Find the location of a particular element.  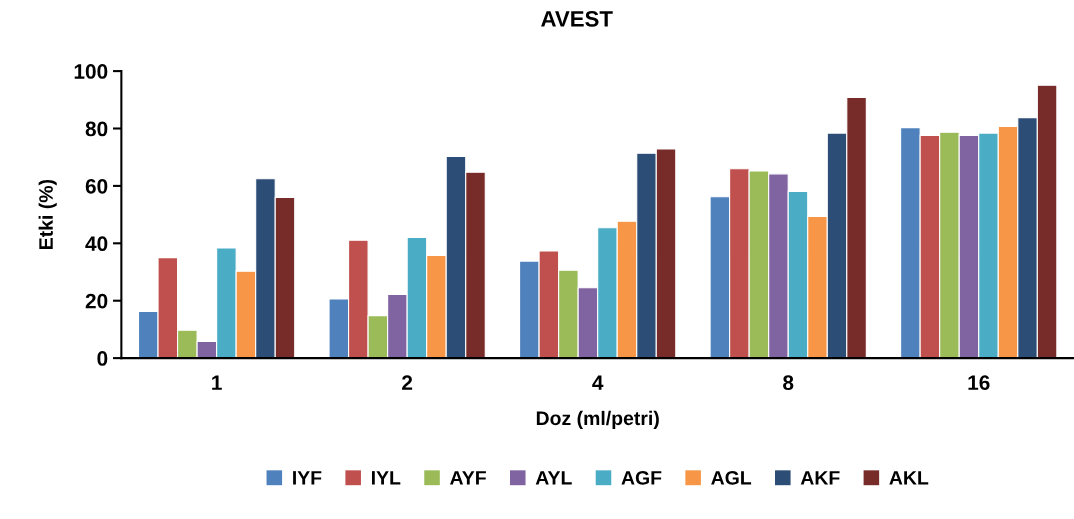

legend-label: AKF is located at coordinates (820, 478).